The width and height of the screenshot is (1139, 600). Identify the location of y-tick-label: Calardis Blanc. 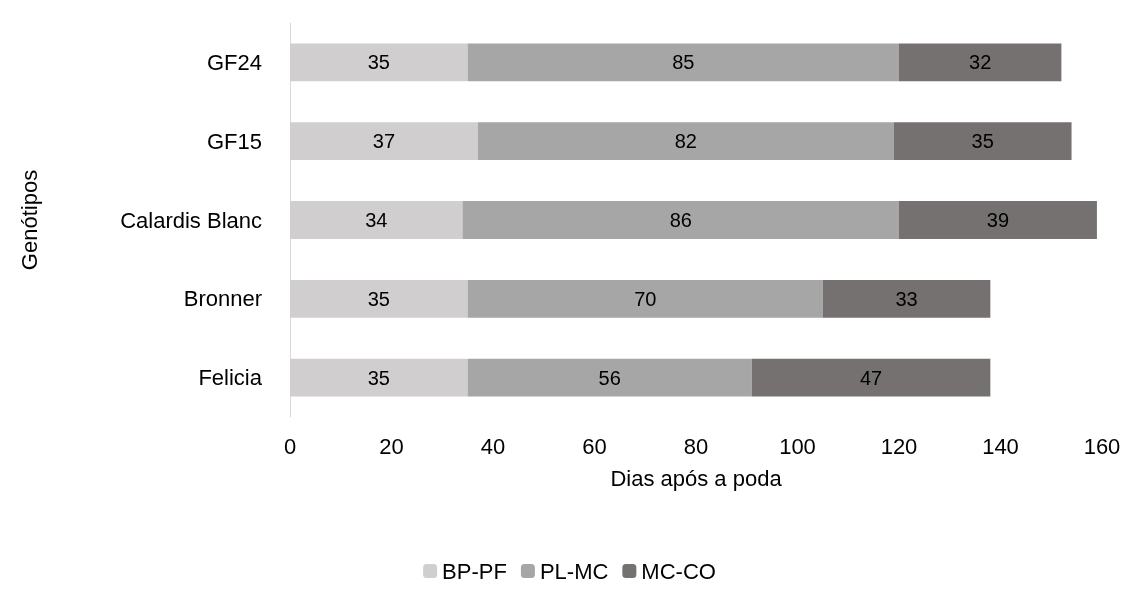
(191, 220).